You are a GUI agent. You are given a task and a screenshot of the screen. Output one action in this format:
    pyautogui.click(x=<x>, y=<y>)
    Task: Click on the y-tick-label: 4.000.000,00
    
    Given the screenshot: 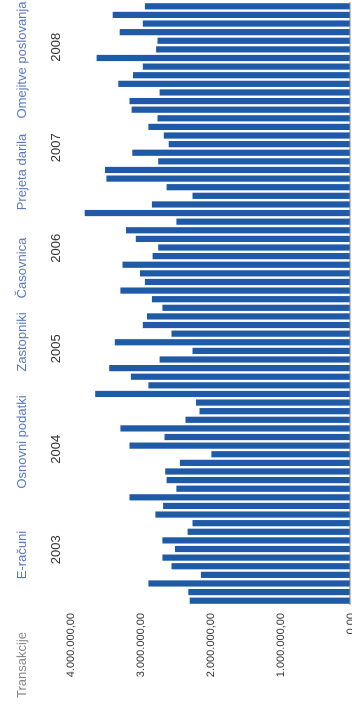 What is the action you would take?
    pyautogui.click(x=71, y=645)
    